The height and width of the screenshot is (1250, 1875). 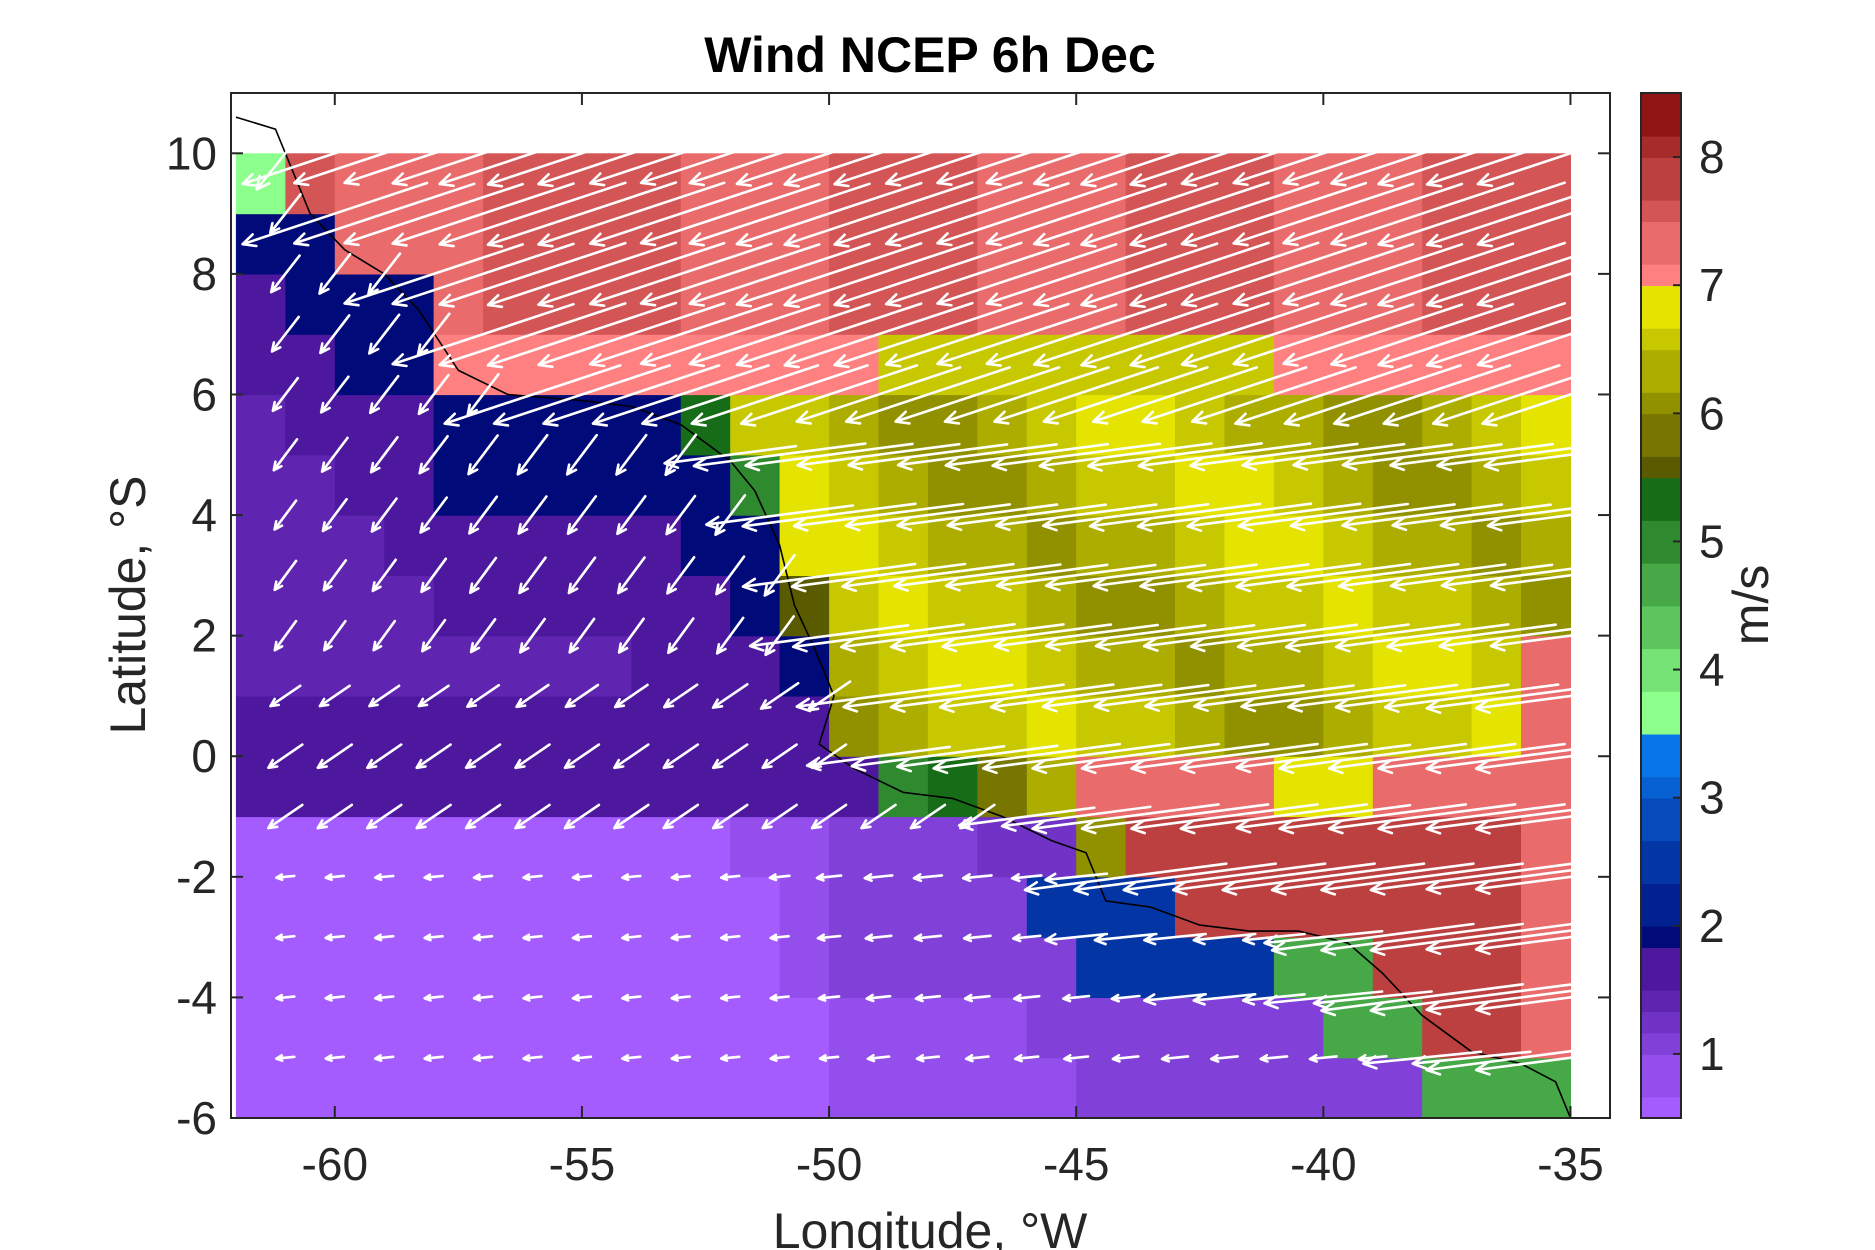 I want to click on colorbar-tick-label: 2, so click(x=1712, y=926).